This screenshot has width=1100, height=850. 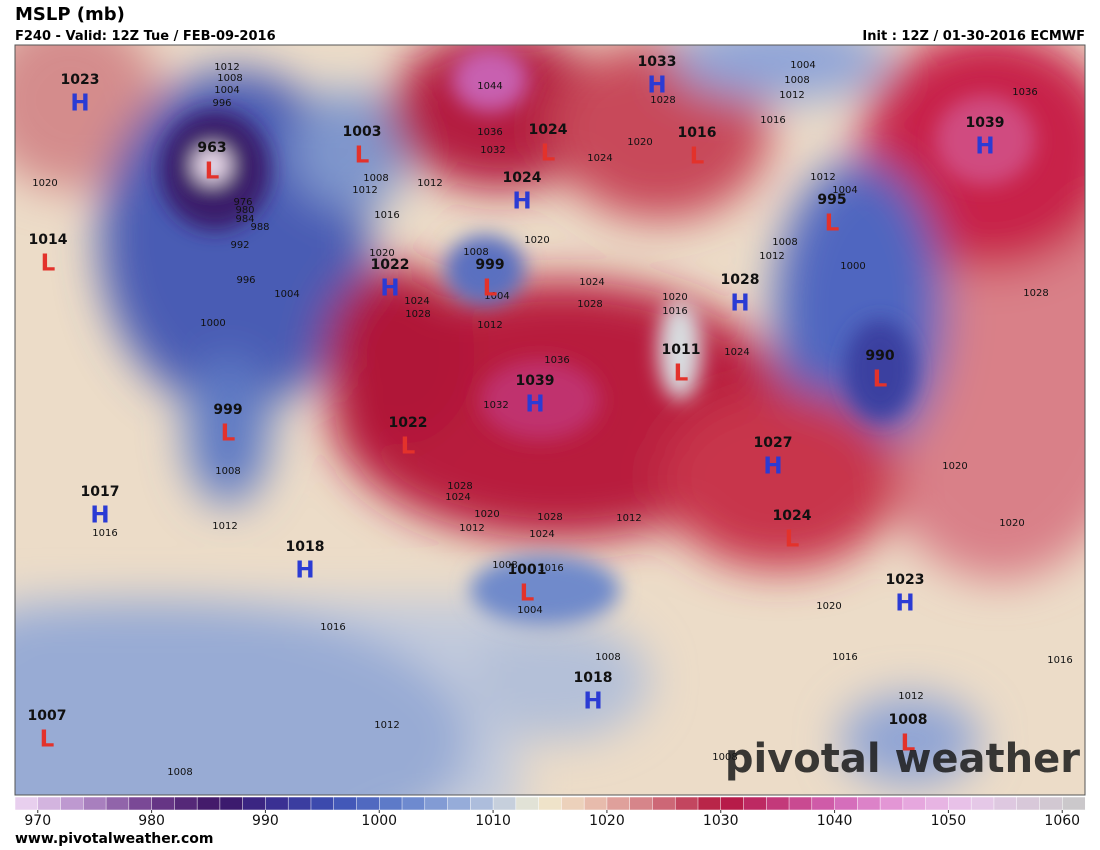 I want to click on isobar-label: 992, so click(x=239, y=245).